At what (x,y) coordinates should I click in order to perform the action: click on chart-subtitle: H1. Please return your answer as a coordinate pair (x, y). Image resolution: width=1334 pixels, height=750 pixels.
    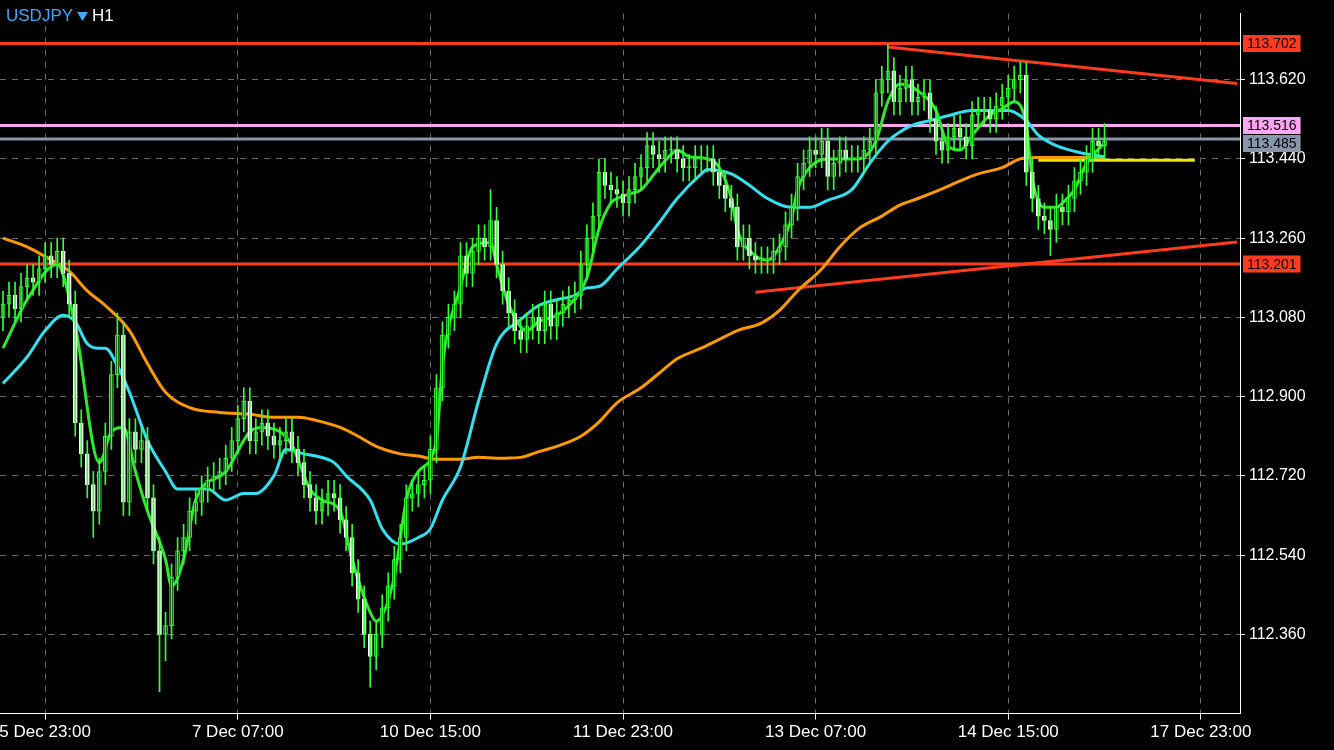
    Looking at the image, I should click on (103, 16).